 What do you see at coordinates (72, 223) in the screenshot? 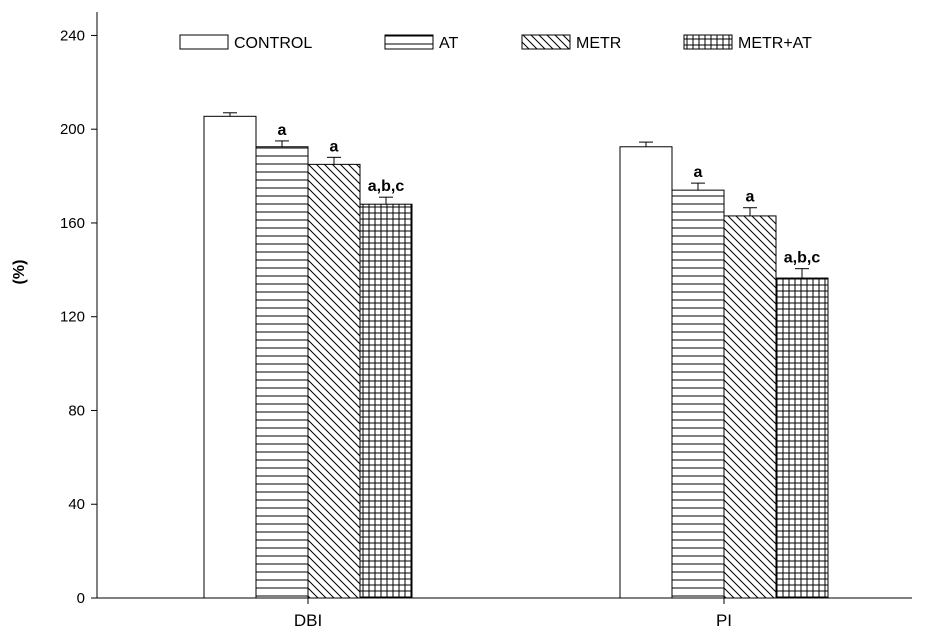
I see `y-tick-label: 160` at bounding box center [72, 223].